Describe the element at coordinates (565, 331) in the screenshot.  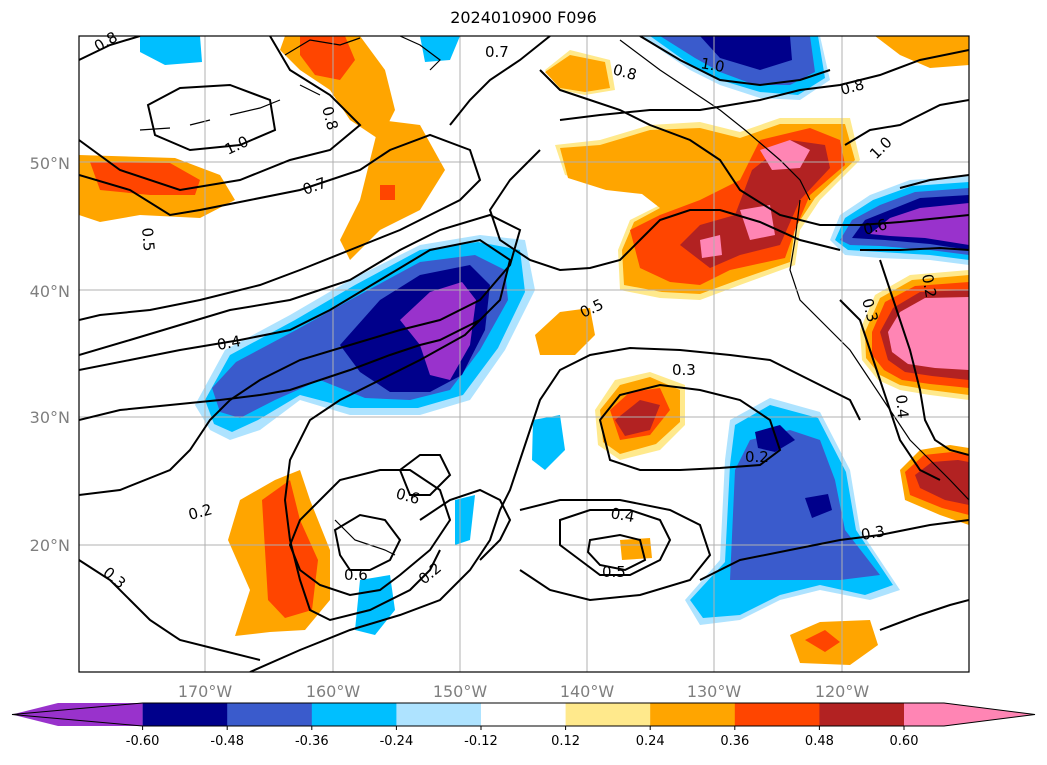
I see `shade-orange-140w` at that location.